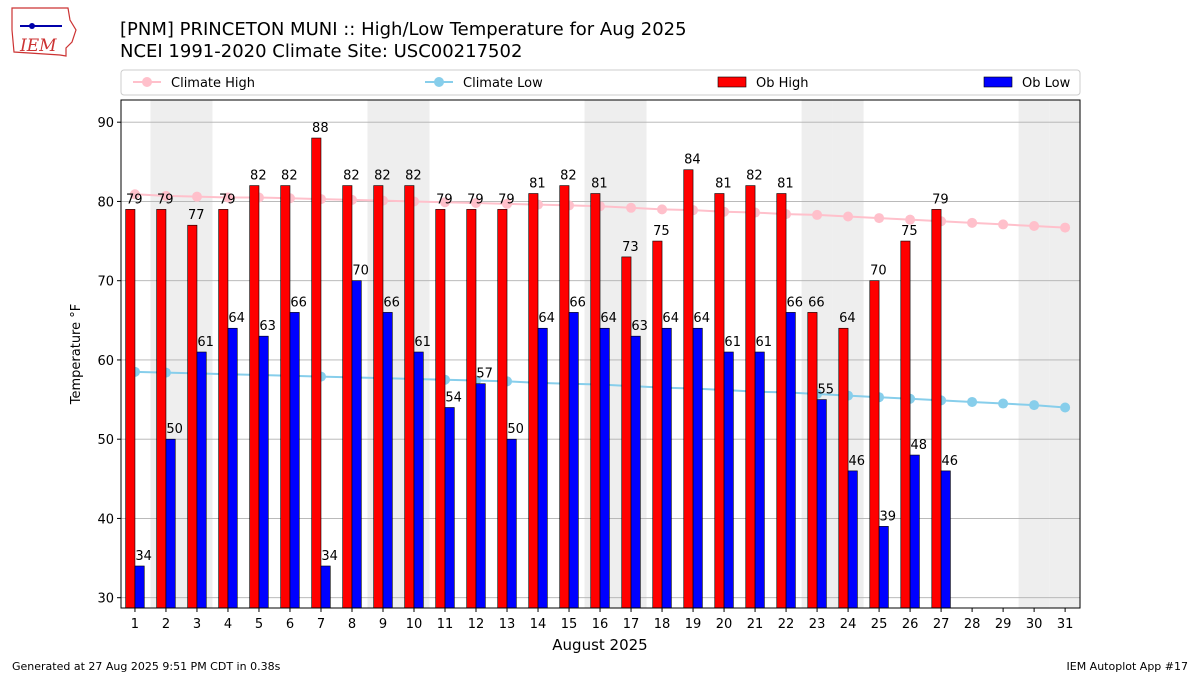 This screenshot has width=1200, height=679. What do you see at coordinates (321, 624) in the screenshot?
I see `x-tick-label: 7` at bounding box center [321, 624].